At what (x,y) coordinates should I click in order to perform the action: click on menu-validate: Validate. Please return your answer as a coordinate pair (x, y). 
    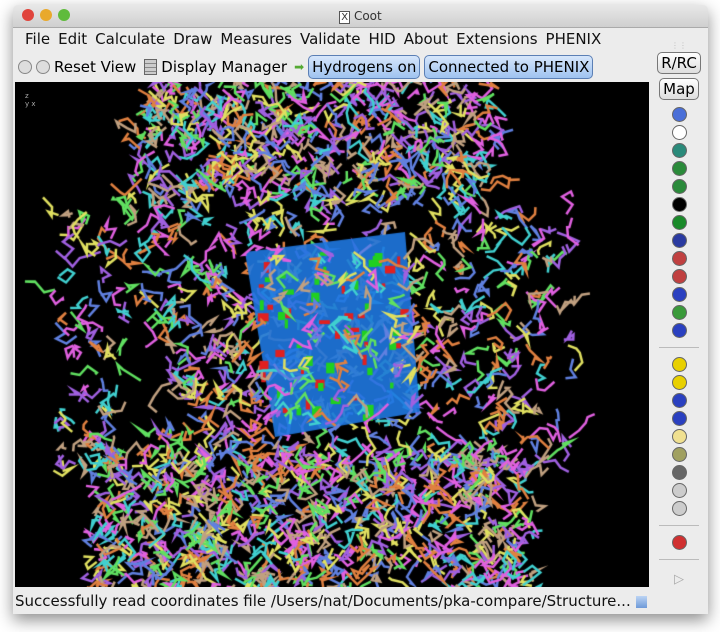
    Looking at the image, I should click on (330, 39).